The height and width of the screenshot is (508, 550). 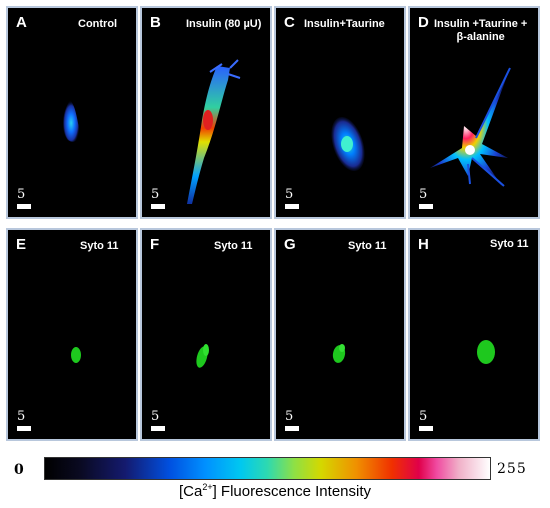 What do you see at coordinates (289, 22) in the screenshot?
I see `panel-letter: C` at bounding box center [289, 22].